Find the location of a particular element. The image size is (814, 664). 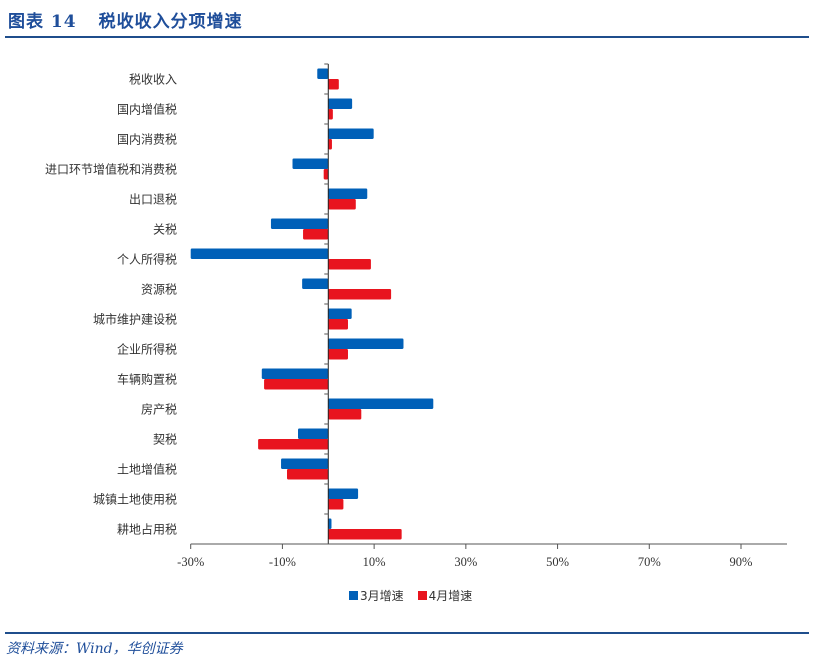

header-rule is located at coordinates (407, 37).